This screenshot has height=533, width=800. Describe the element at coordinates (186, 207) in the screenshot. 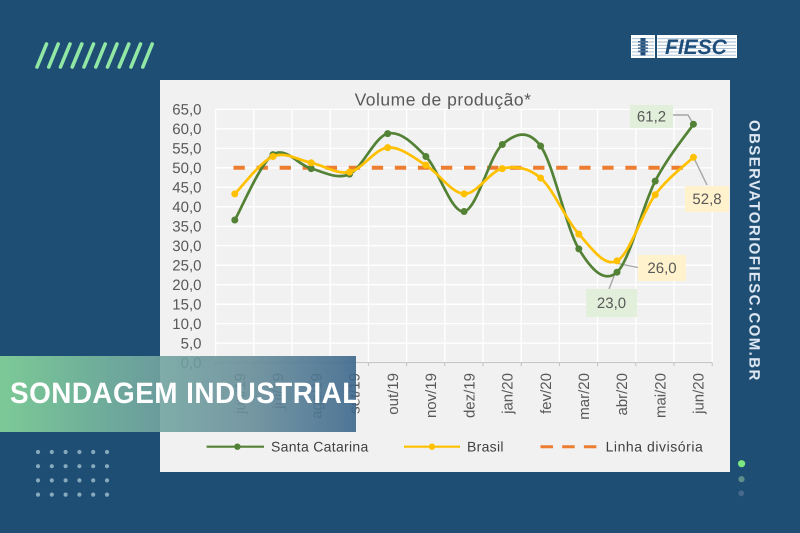

I see `svg-text: 40,0` at that location.